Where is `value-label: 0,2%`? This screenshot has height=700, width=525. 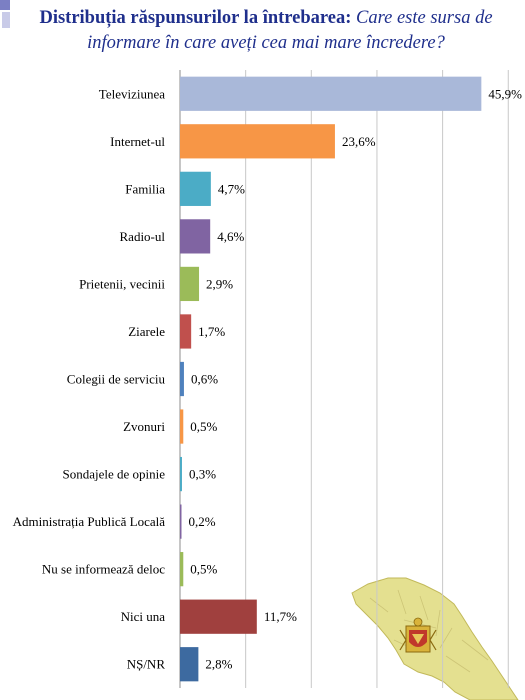 value-label: 0,2% is located at coordinates (202, 521).